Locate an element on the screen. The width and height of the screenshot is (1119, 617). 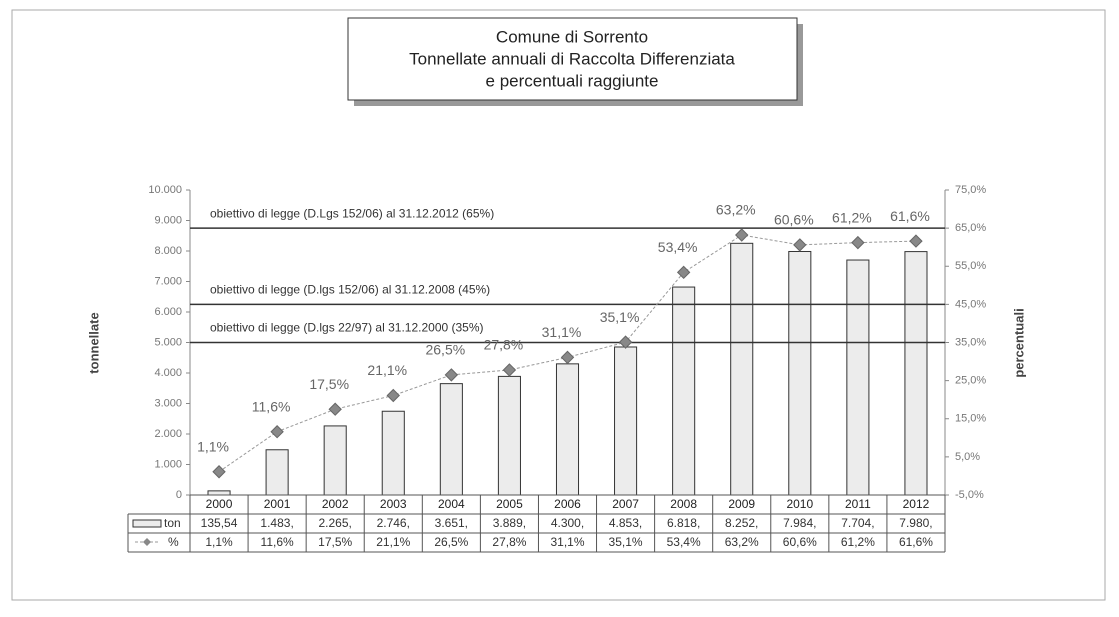
x-tick-label: 2001 is located at coordinates (277, 504).